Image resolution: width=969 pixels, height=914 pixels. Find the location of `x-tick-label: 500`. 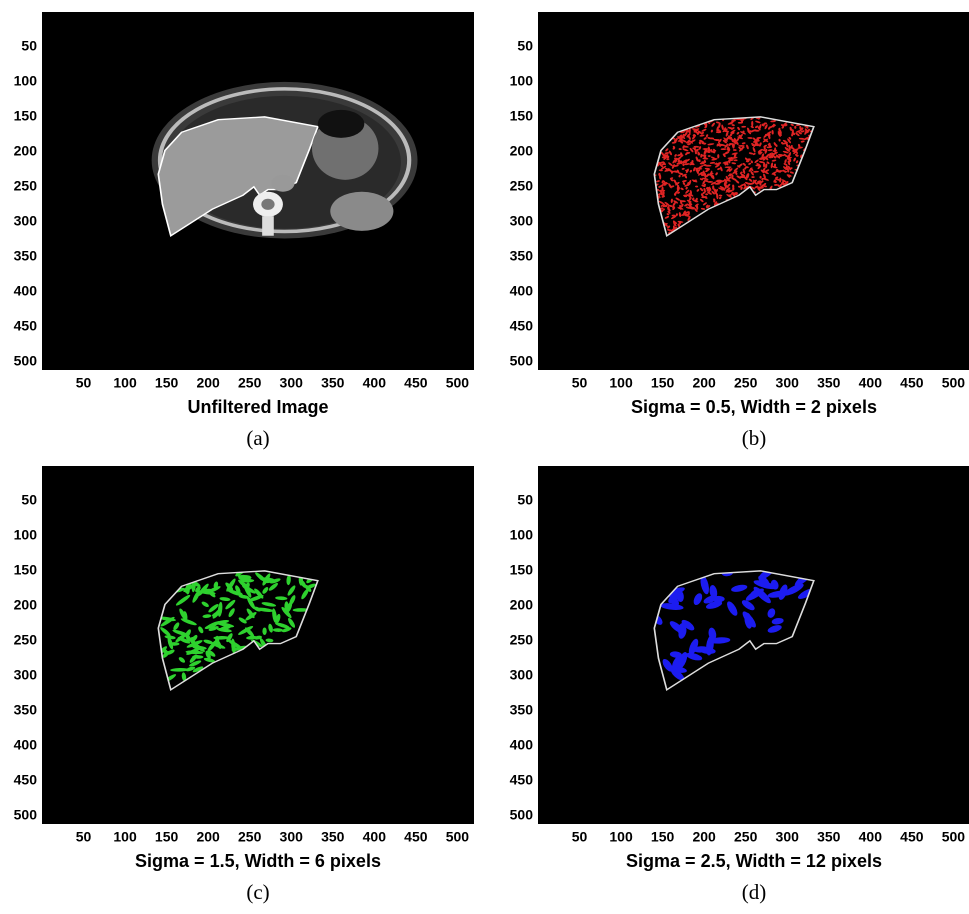

x-tick-label: 500 is located at coordinates (954, 837).